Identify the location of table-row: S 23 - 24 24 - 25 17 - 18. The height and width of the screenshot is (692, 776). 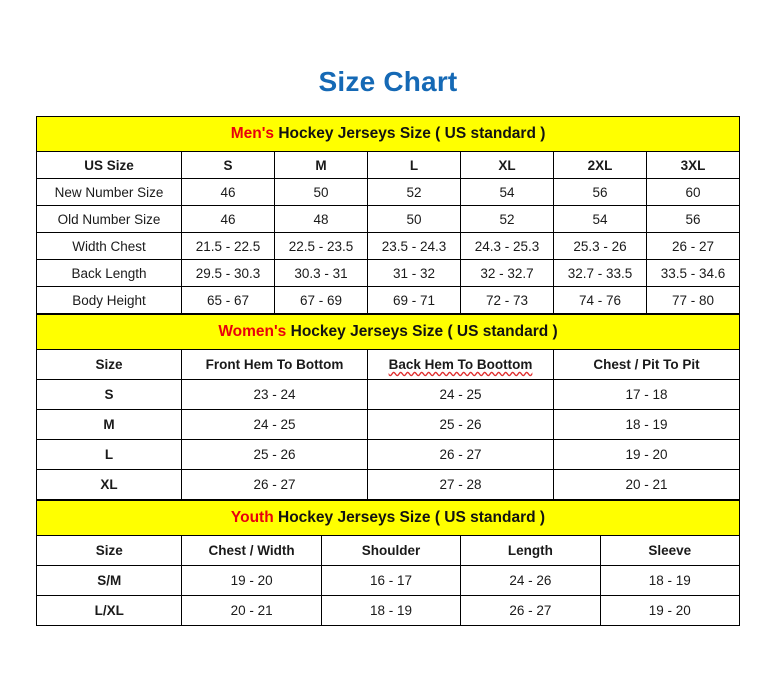
(388, 394).